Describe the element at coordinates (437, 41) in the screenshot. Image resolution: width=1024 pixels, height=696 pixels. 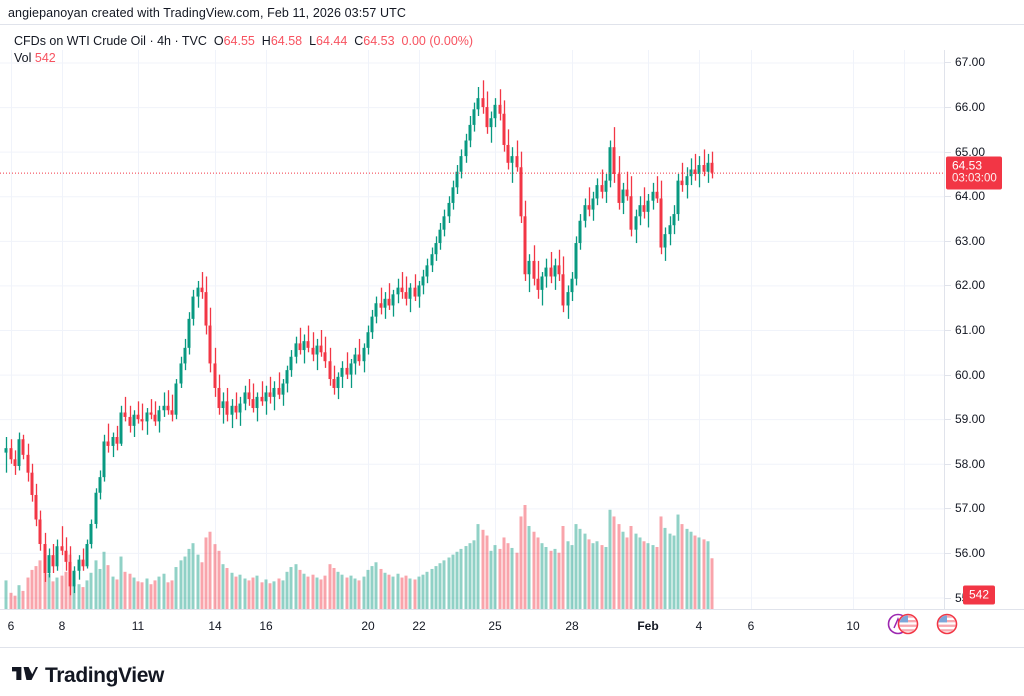
I see `legend-change: 0.00 (0.00%)` at that location.